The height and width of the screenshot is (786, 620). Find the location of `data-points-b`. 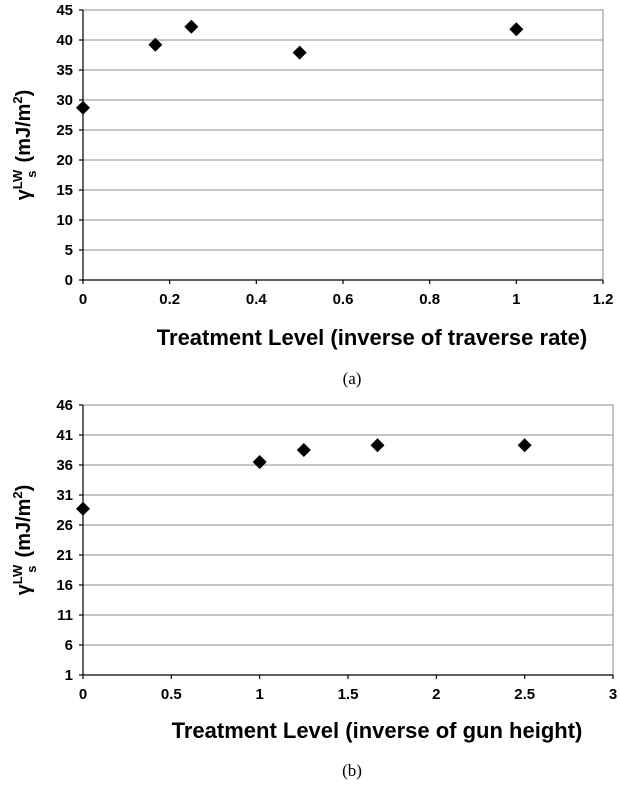

data-points-b is located at coordinates (304, 477).